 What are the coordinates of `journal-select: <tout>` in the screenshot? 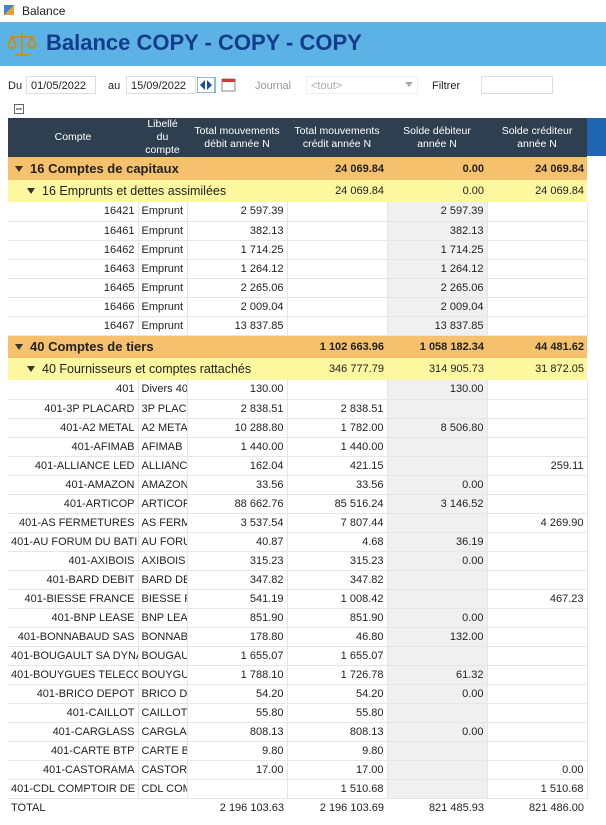 It's located at (362, 85).